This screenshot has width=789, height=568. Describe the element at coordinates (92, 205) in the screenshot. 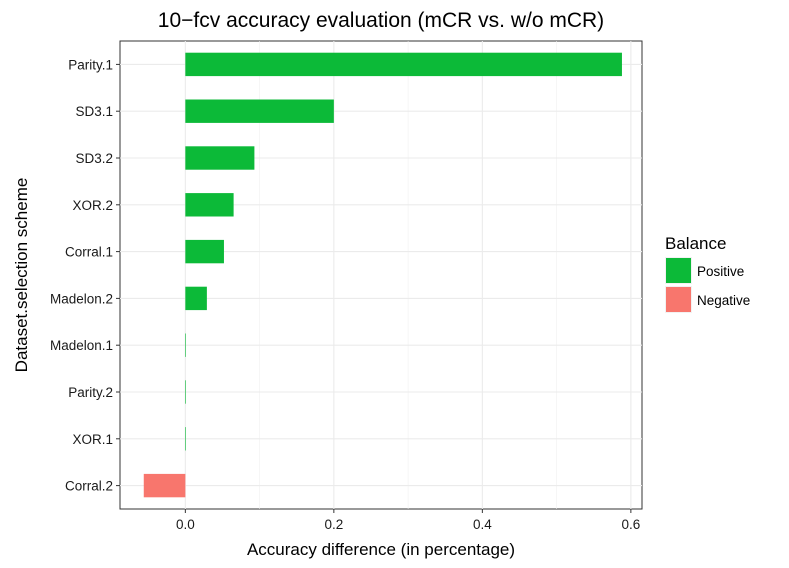

I see `y-tick-label: XOR.2` at that location.